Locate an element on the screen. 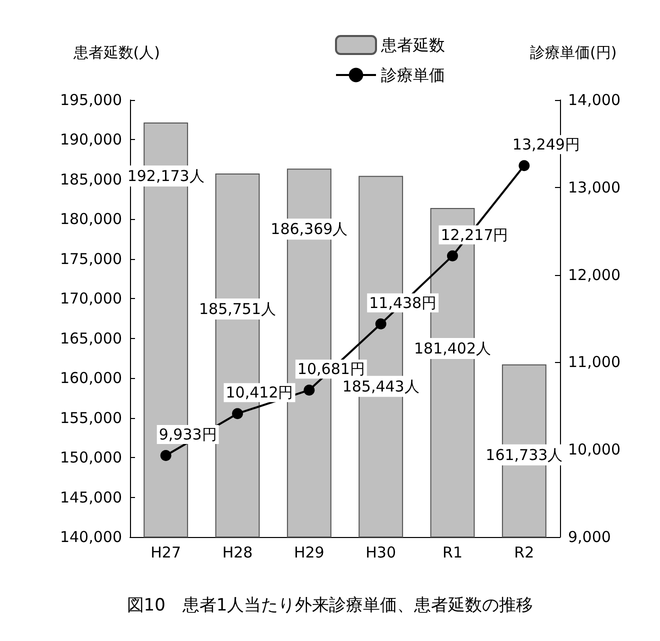 The image size is (660, 641). y-tick-label: 175,000 is located at coordinates (91, 259).